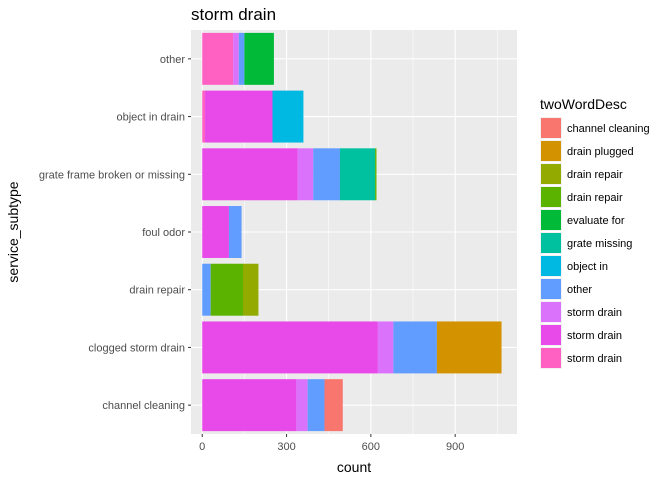  What do you see at coordinates (112, 175) in the screenshot?
I see `y-tick-label: grate frame broken or missing` at bounding box center [112, 175].